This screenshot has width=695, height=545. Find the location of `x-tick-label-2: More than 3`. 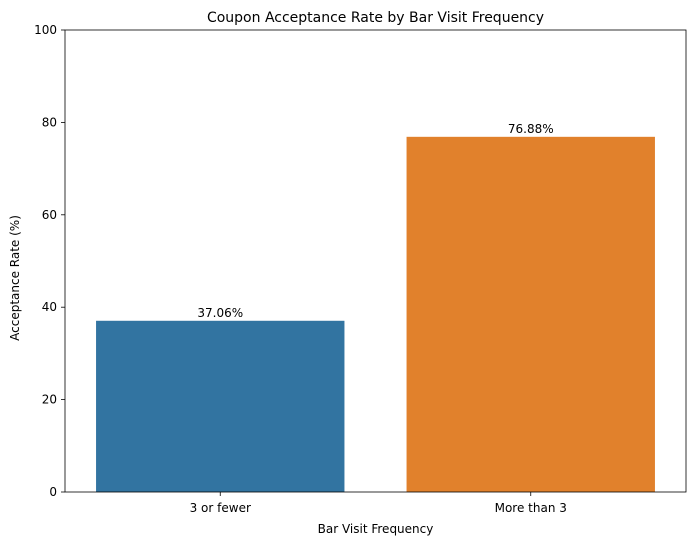

x-tick-label-2: More than 3 is located at coordinates (531, 508).